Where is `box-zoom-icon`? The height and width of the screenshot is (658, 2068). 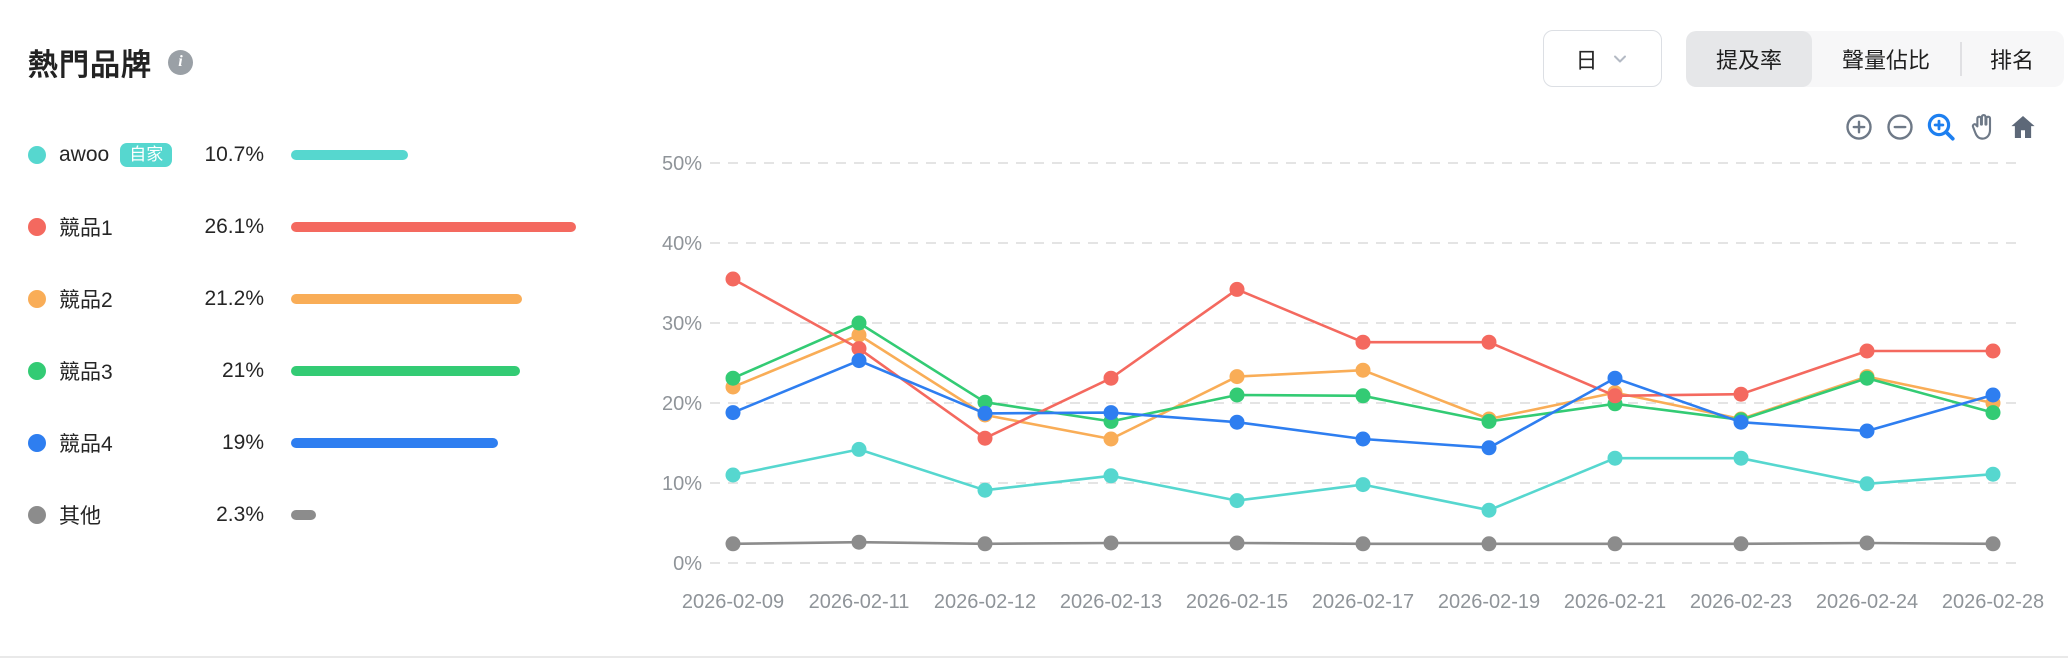 box-zoom-icon is located at coordinates (1941, 127).